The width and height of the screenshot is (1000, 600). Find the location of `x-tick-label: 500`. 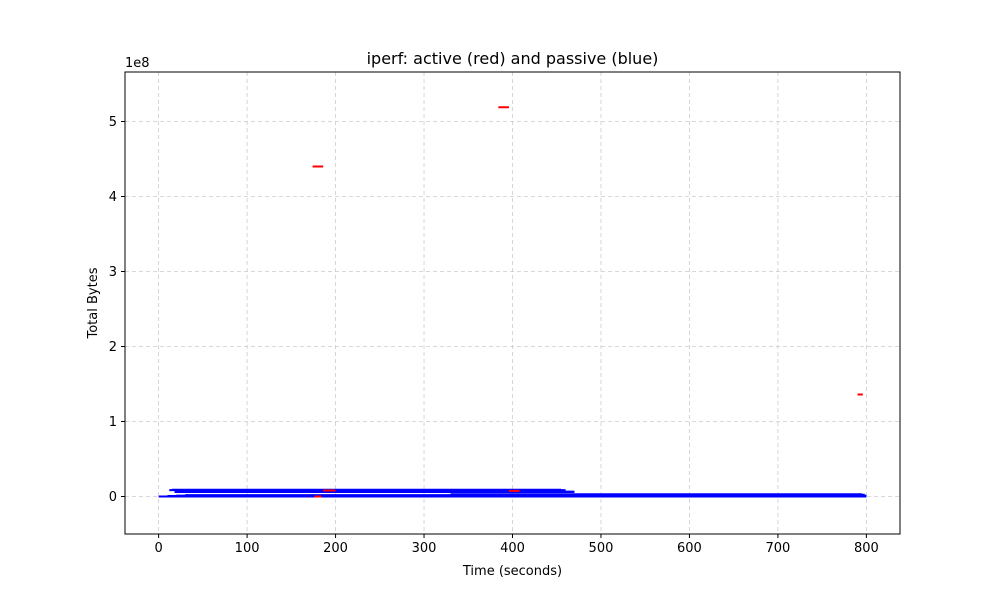

x-tick-label: 500 is located at coordinates (601, 548).